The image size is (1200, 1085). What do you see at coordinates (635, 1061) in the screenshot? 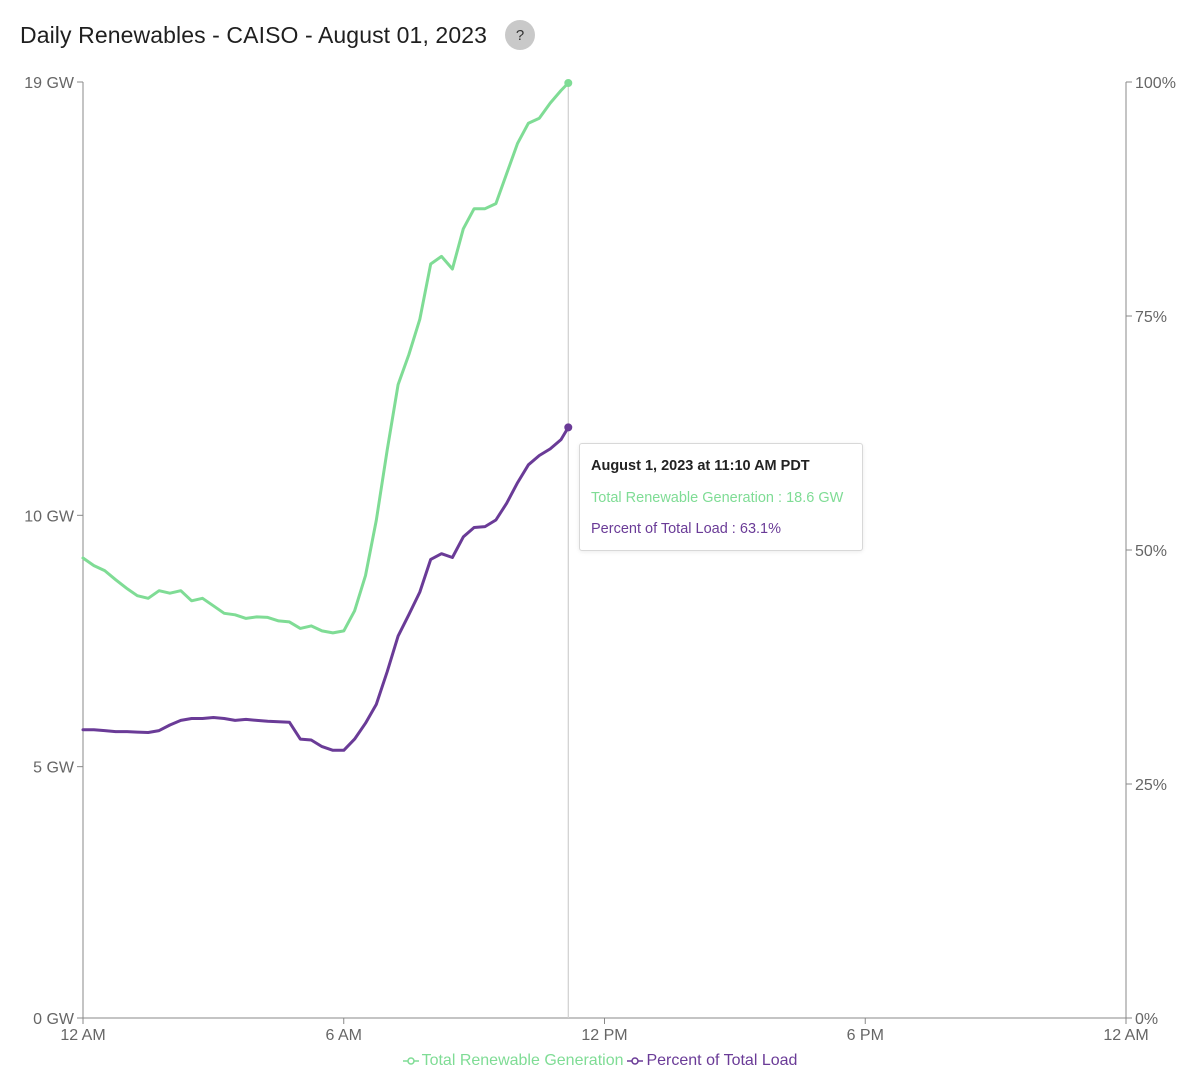
I see `legend-percent-marker-icon` at bounding box center [635, 1061].